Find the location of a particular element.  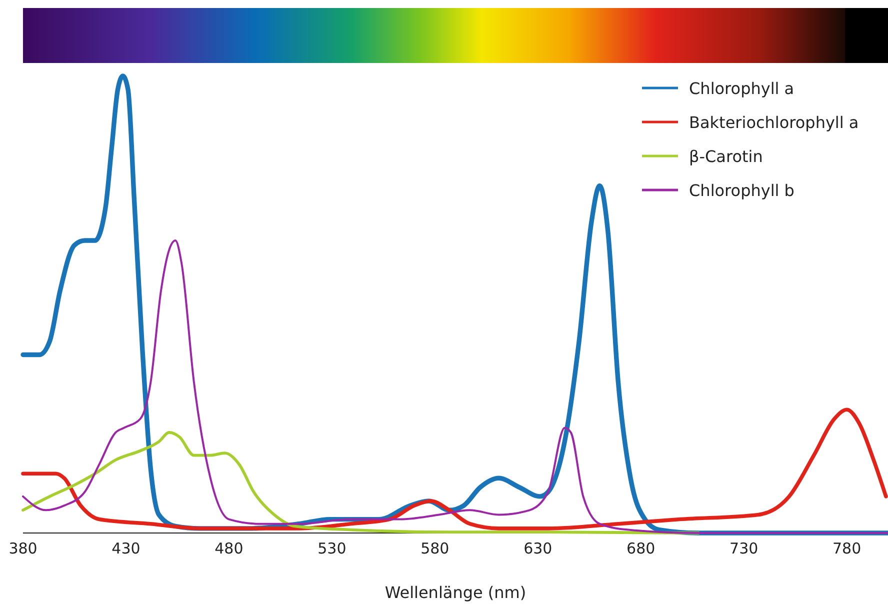

x-tick-label: 530 is located at coordinates (332, 549).